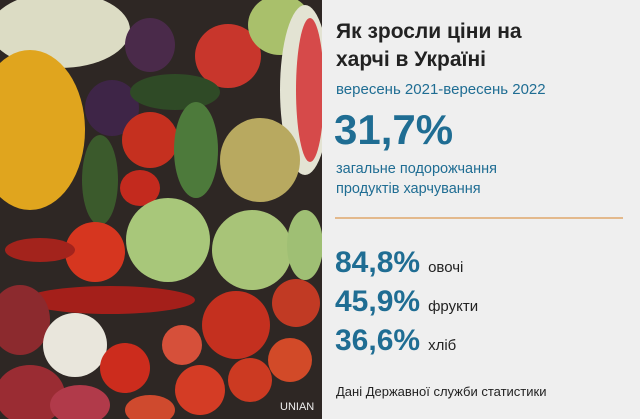 This screenshot has height=419, width=640. Describe the element at coordinates (429, 31) in the screenshot. I see `title: Як зросли ціни на` at that location.